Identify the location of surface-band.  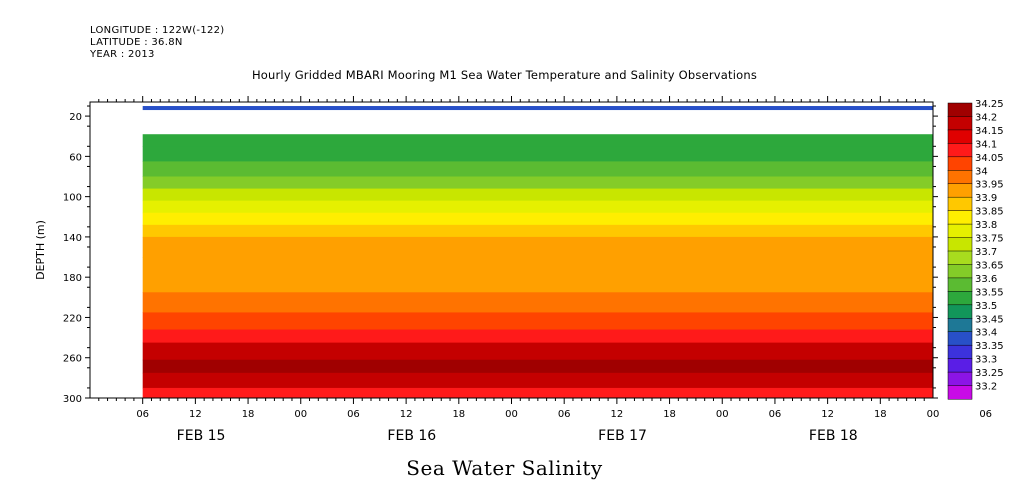
(537, 108).